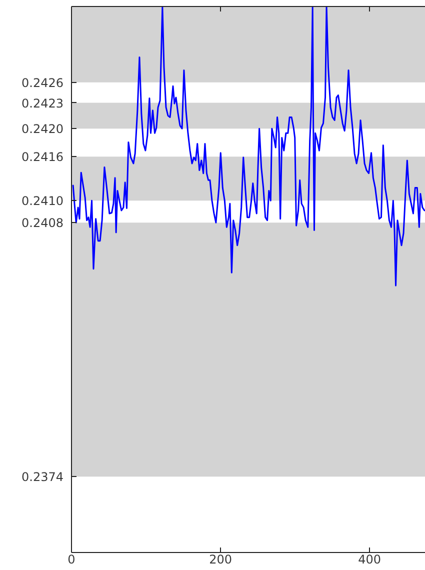 Image resolution: width=425 pixels, height=570 pixels. I want to click on y-tick-label: 0.2416, so click(43, 157).